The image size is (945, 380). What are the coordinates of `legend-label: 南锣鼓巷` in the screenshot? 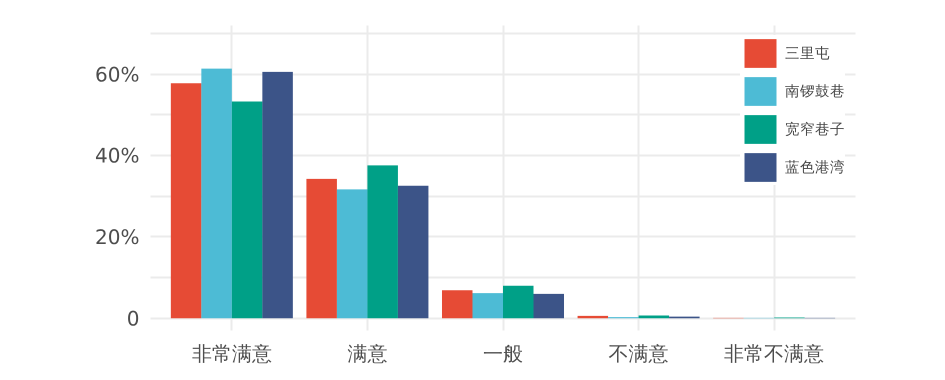 It's located at (815, 91).